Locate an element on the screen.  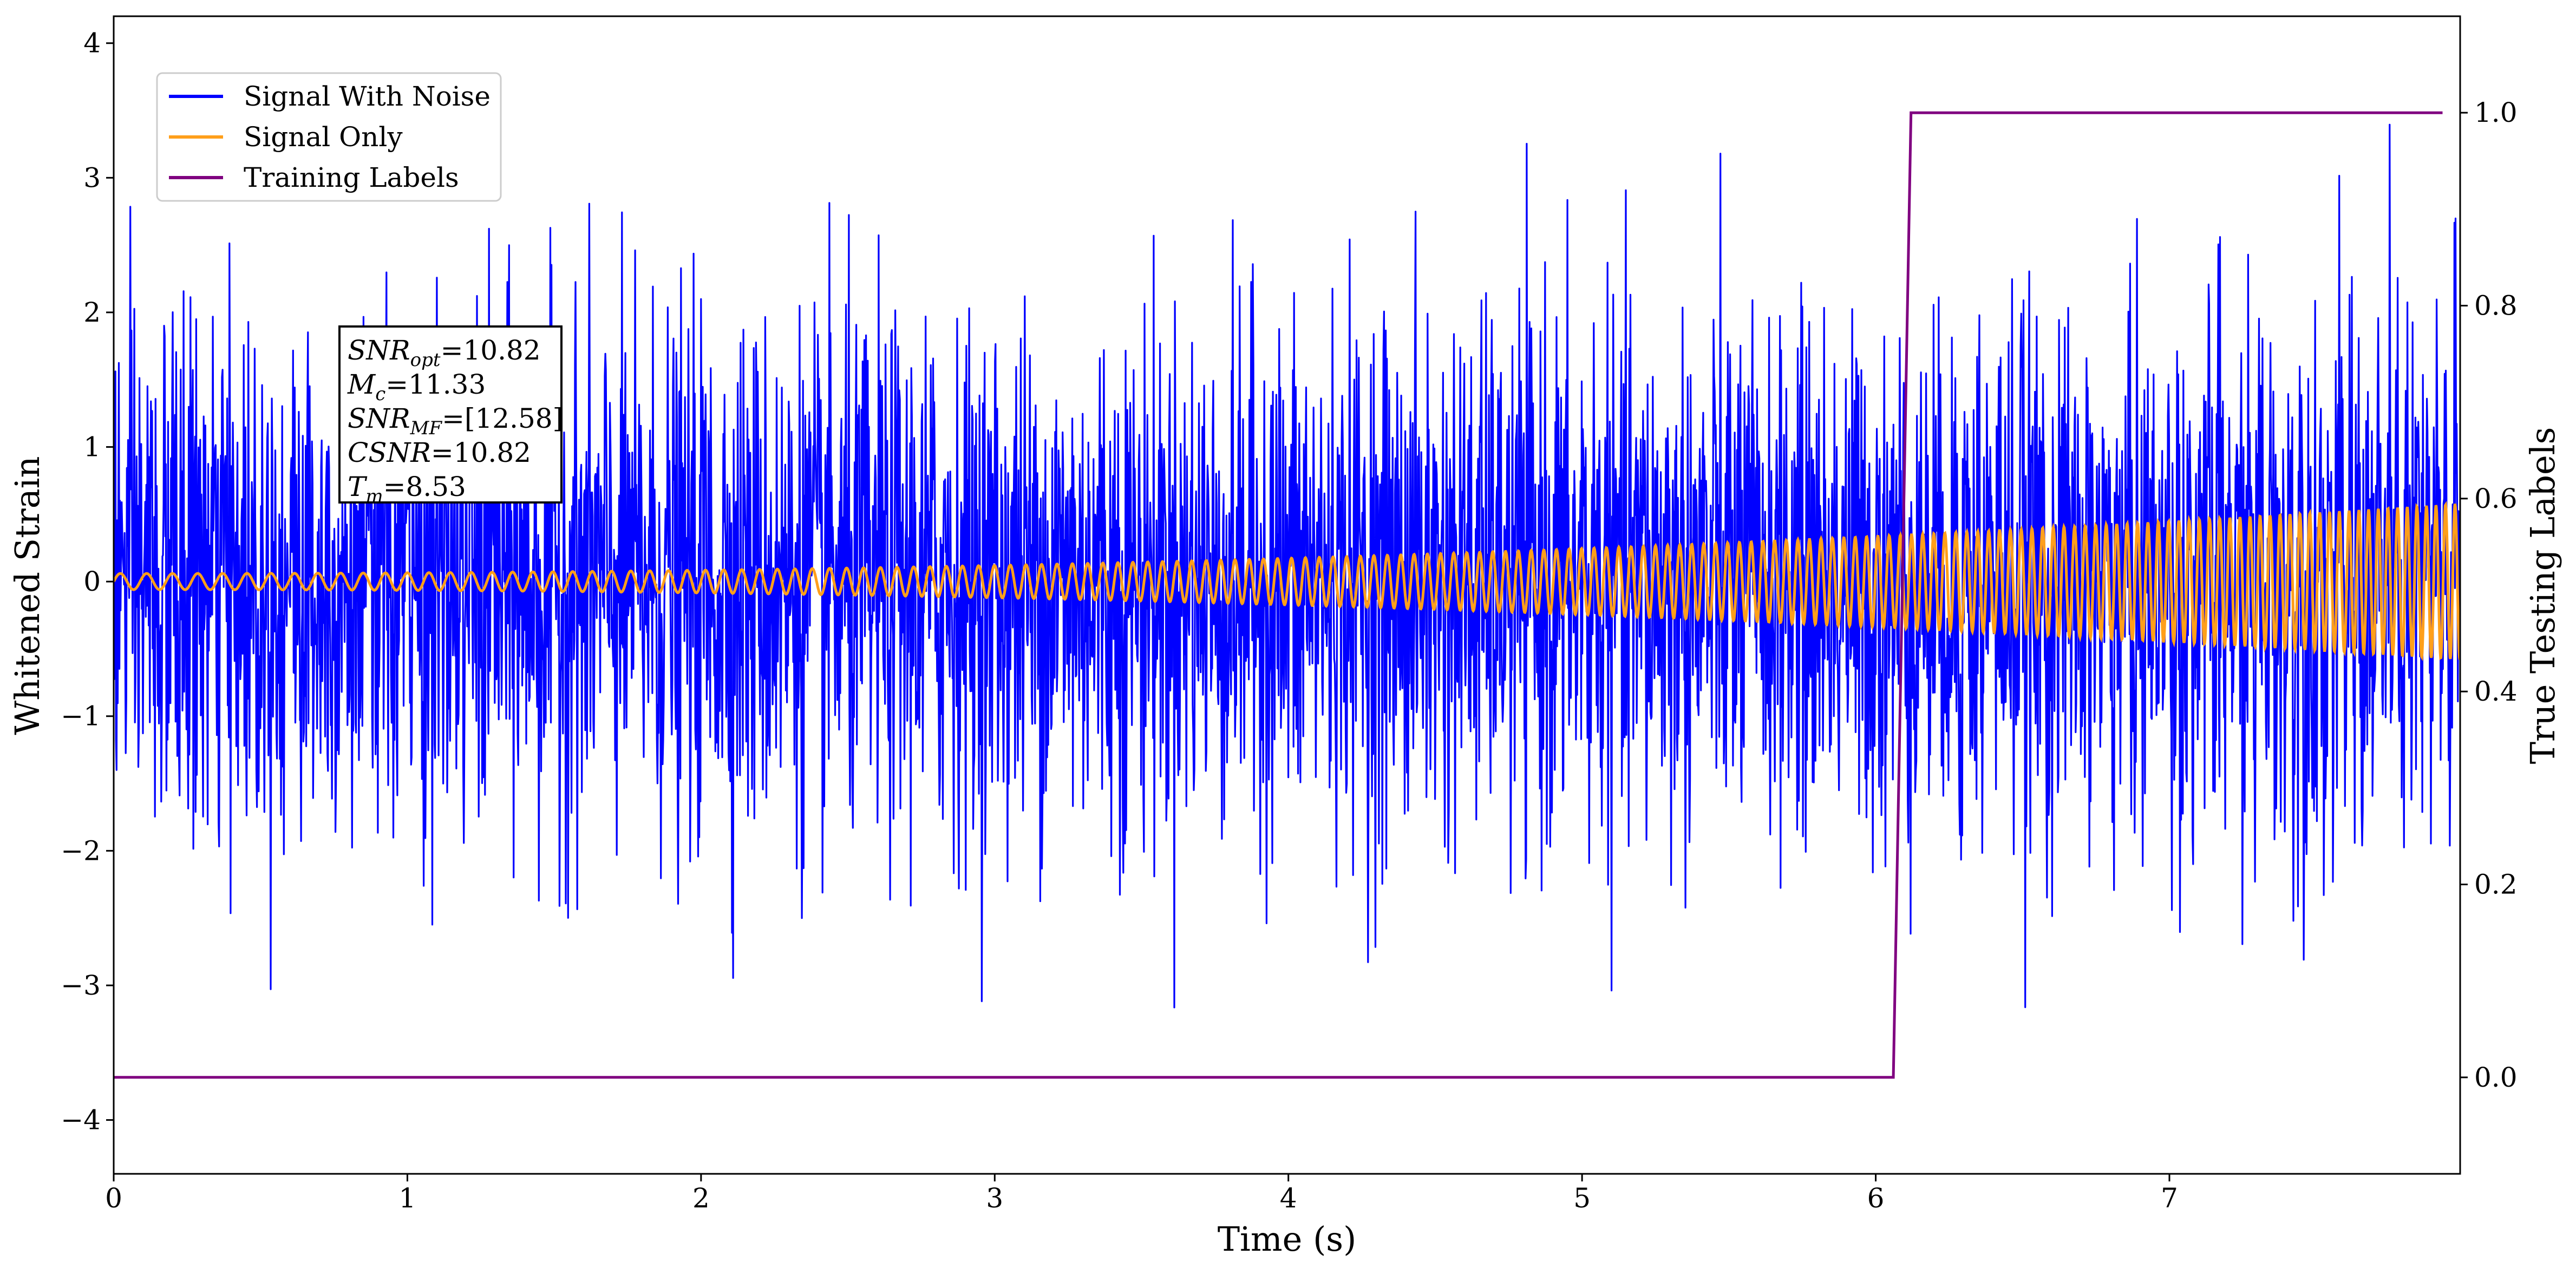
x-axis-label: Time (s) is located at coordinates (1288, 1239).